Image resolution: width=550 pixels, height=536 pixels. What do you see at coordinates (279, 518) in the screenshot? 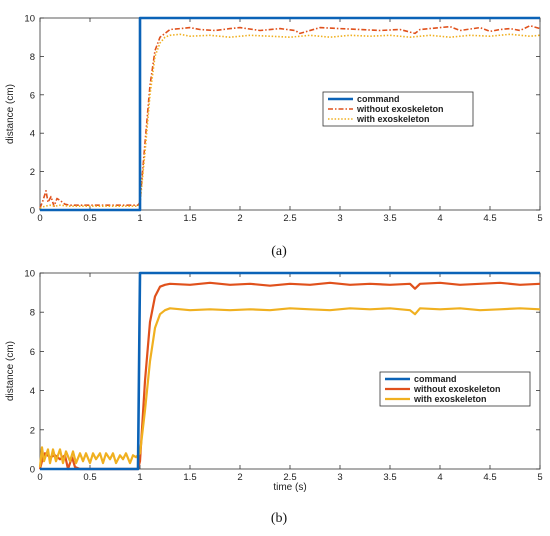
I see `caption-b: (b)` at bounding box center [279, 518].